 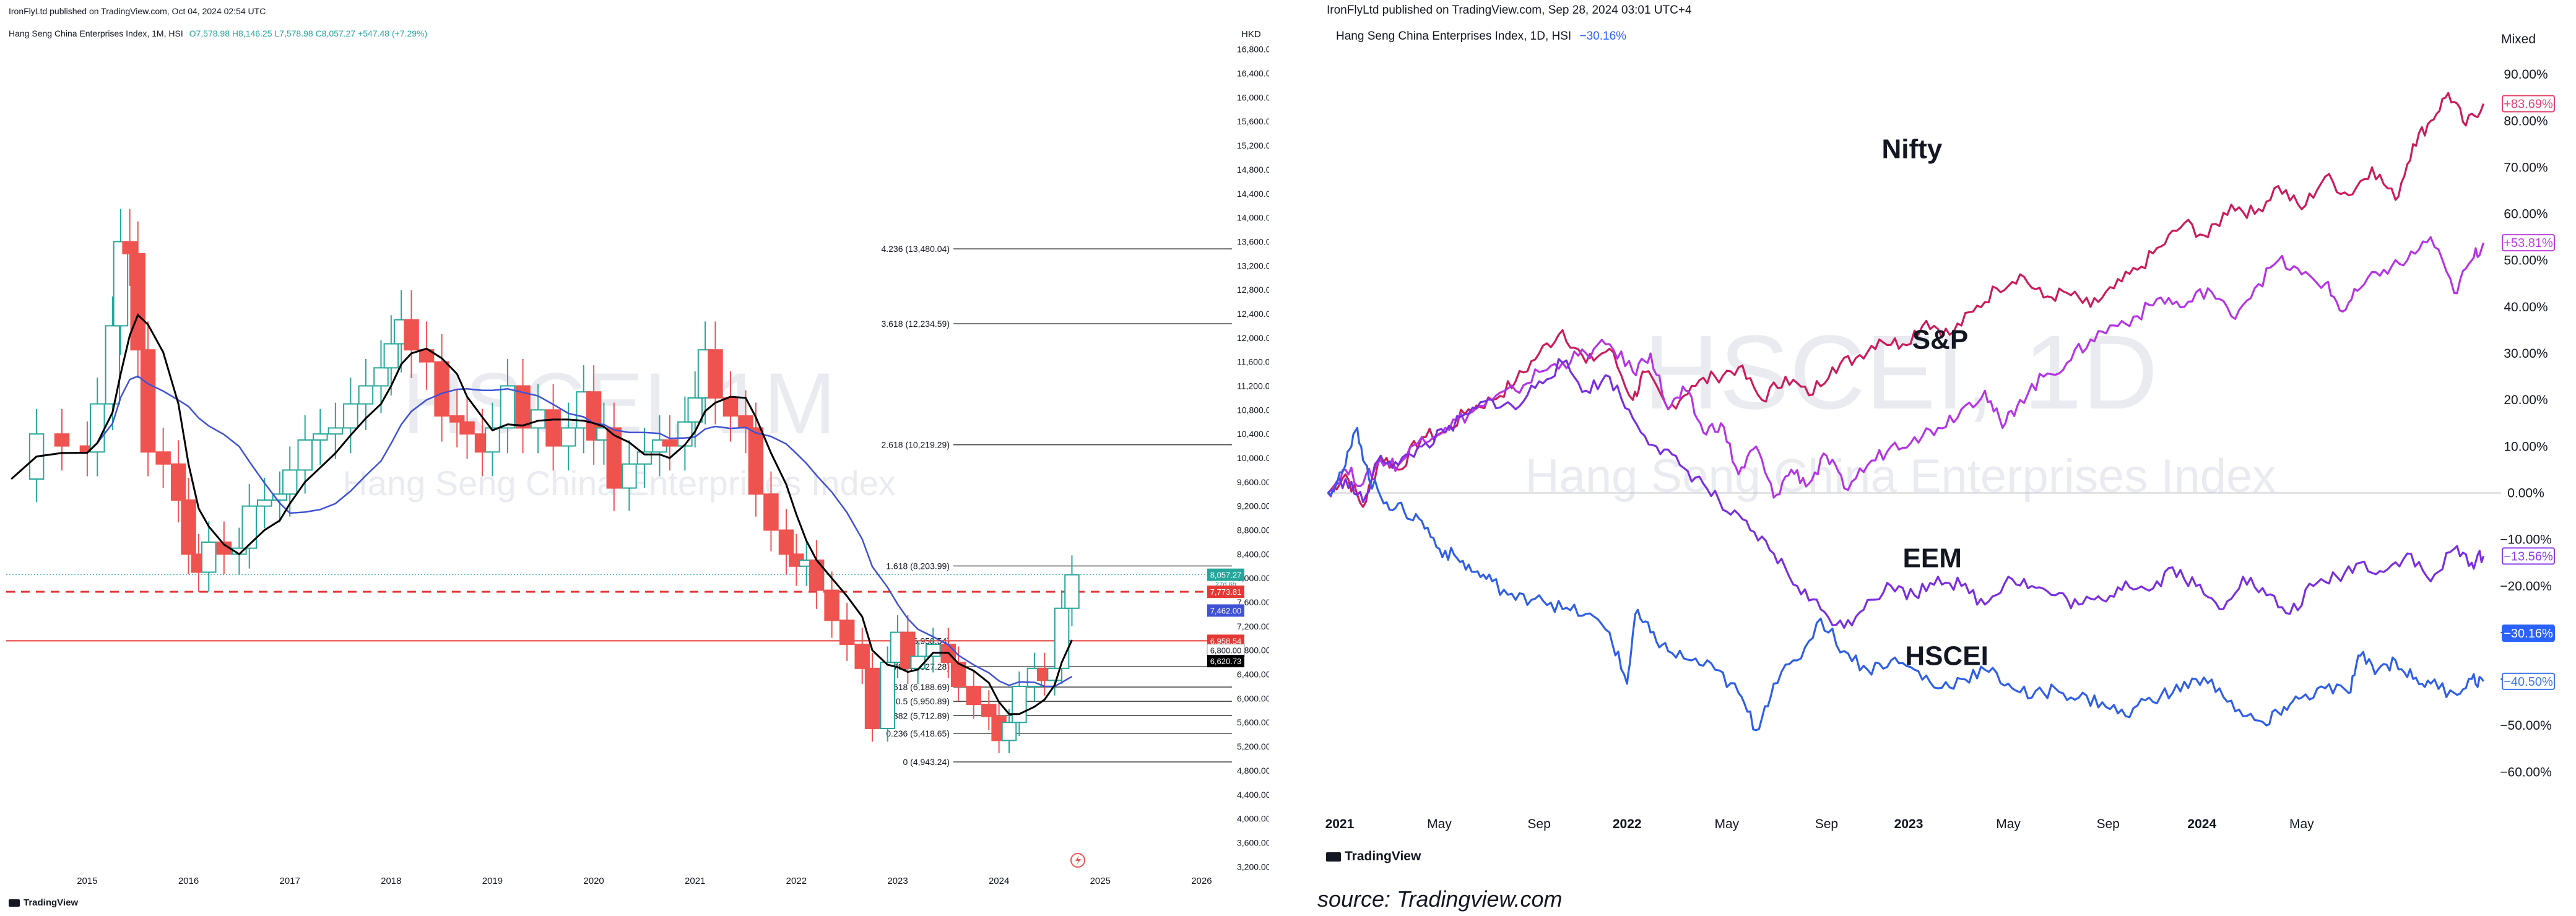 I want to click on right-y-tick-label: 0.00%, so click(x=2525, y=493).